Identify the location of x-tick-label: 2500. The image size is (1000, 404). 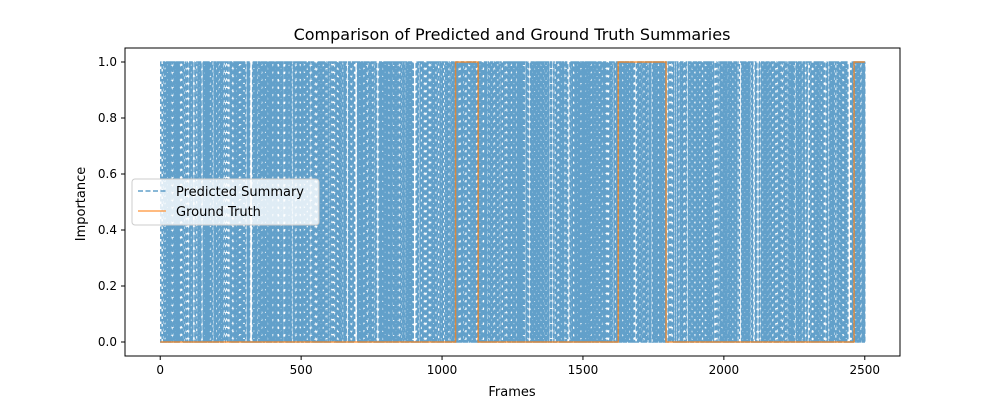
(864, 370).